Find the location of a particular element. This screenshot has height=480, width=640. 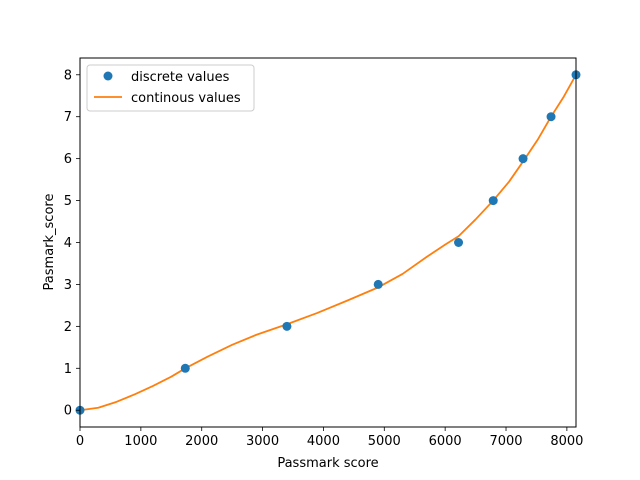

x-tick-label: 4000 is located at coordinates (323, 441).